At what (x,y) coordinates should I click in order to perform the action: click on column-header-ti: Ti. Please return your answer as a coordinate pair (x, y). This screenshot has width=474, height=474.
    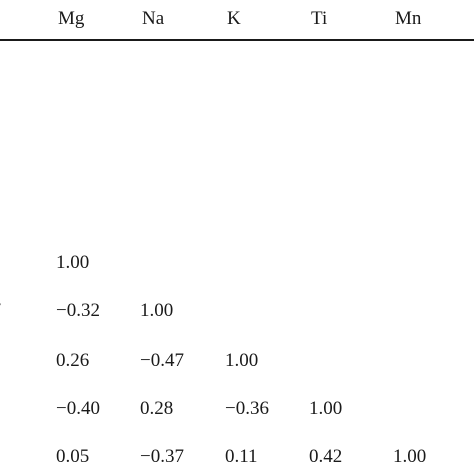
    Looking at the image, I should click on (319, 18).